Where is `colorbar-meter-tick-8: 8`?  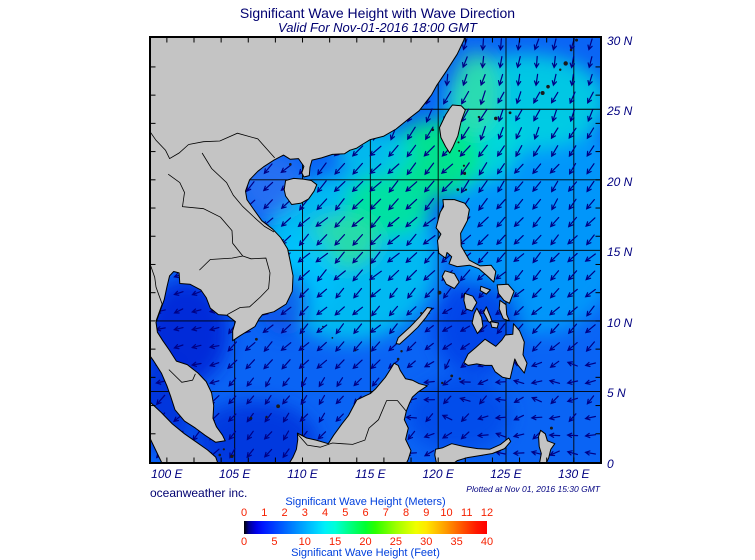 colorbar-meter-tick-8: 8 is located at coordinates (406, 513).